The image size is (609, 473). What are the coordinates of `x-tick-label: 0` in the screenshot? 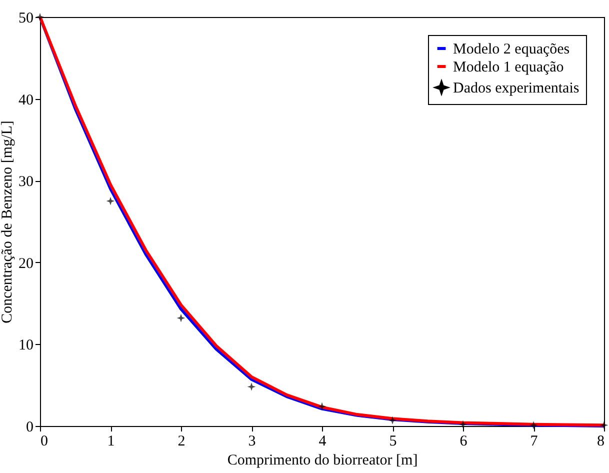 It's located at (44, 442).